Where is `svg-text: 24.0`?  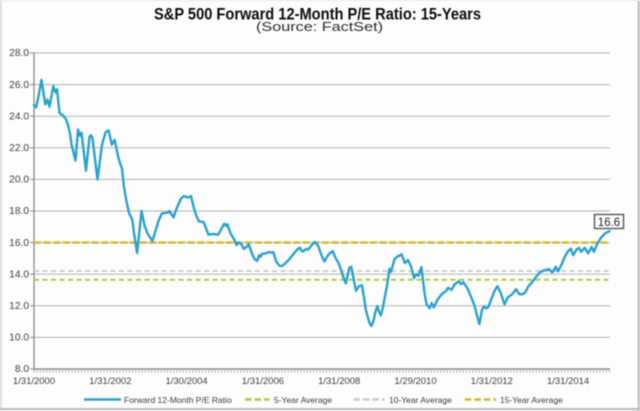 svg-text: 24.0 is located at coordinates (19, 116).